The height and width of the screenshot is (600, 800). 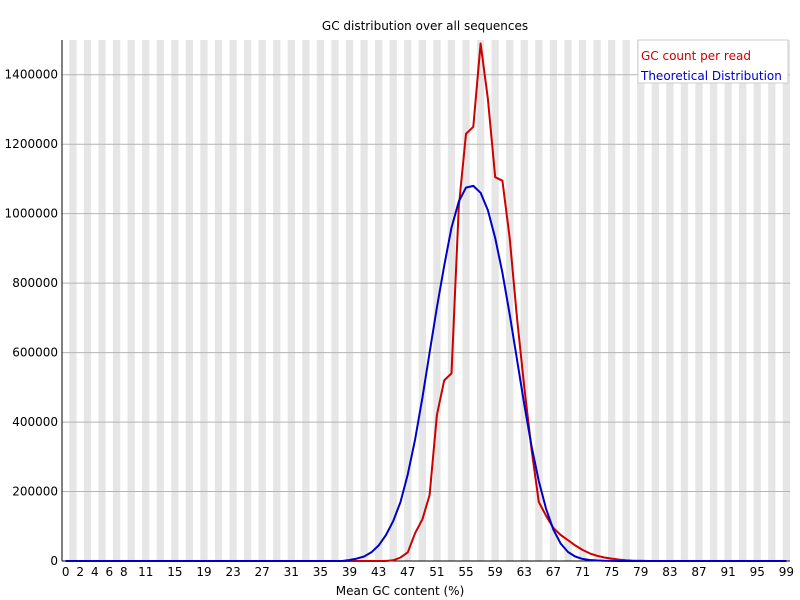 I want to click on x-tick-label: 15, so click(x=174, y=572).